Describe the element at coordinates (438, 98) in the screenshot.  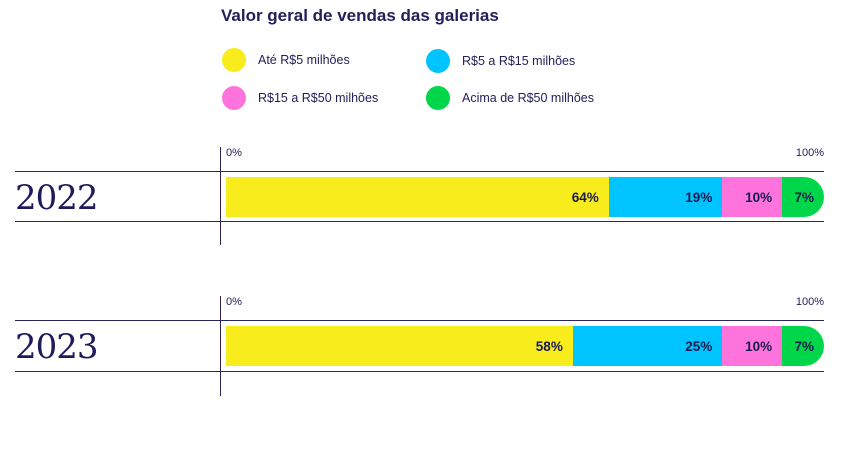
I see `legend-swatch-green` at that location.